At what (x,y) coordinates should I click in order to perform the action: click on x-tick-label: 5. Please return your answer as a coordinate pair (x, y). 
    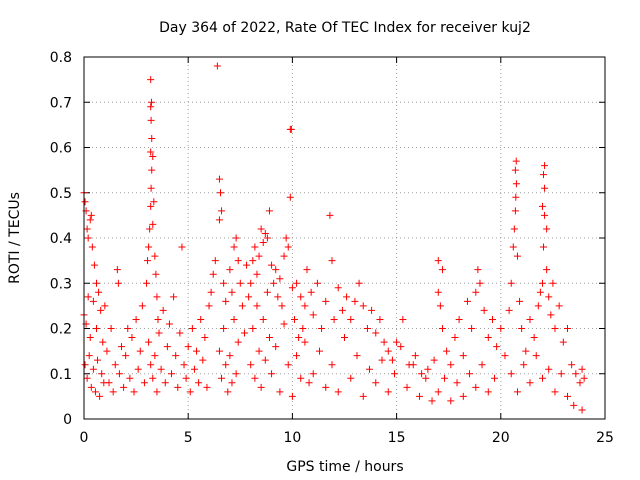
    Looking at the image, I should click on (188, 438).